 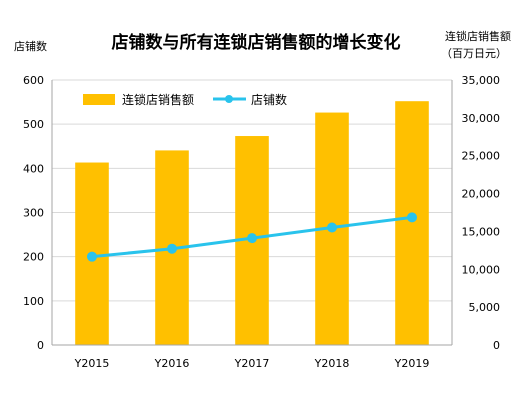 I want to click on x-tick-label: Y2016, so click(x=172, y=363).